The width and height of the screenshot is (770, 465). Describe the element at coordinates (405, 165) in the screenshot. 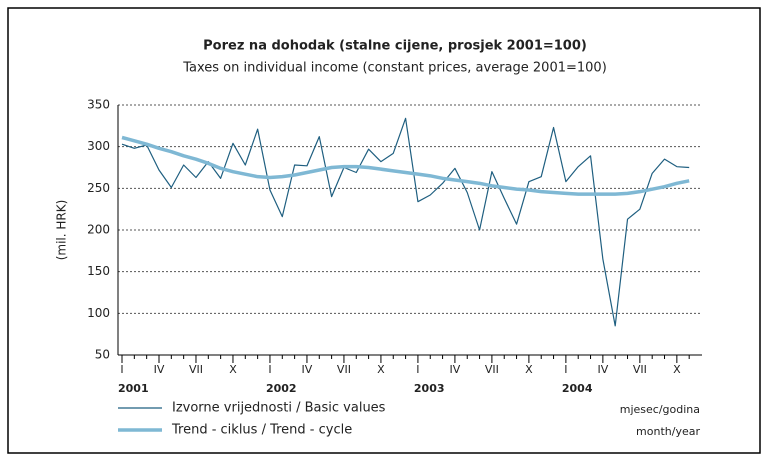

I see `series-line` at that location.